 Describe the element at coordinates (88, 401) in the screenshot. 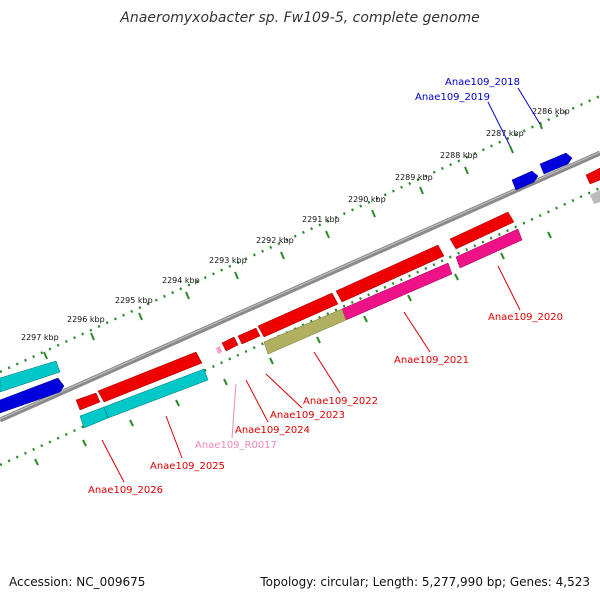

I see `gene-arrow-2026` at that location.